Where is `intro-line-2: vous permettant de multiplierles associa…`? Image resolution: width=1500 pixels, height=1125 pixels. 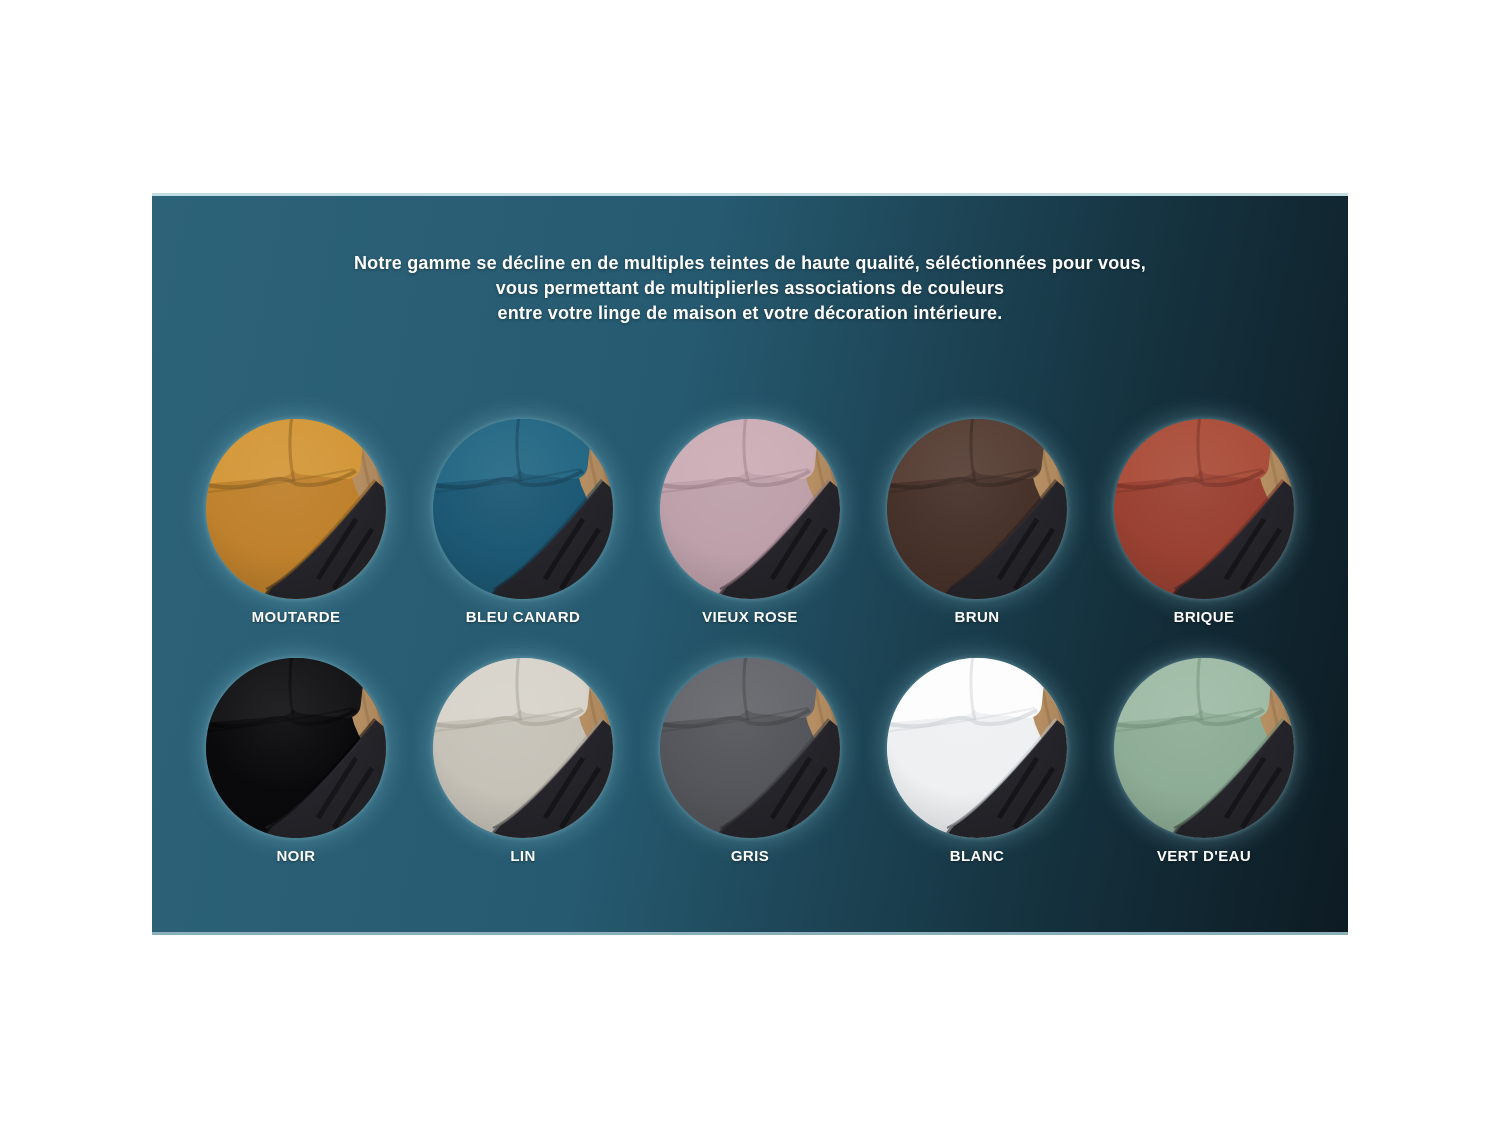 intro-line-2: vous permettant de multiplierles associa… is located at coordinates (750, 288).